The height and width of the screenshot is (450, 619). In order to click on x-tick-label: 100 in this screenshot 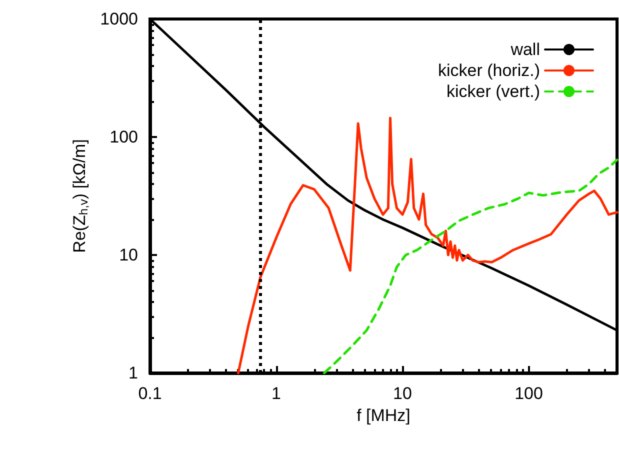, I will do `click(528, 393)`.